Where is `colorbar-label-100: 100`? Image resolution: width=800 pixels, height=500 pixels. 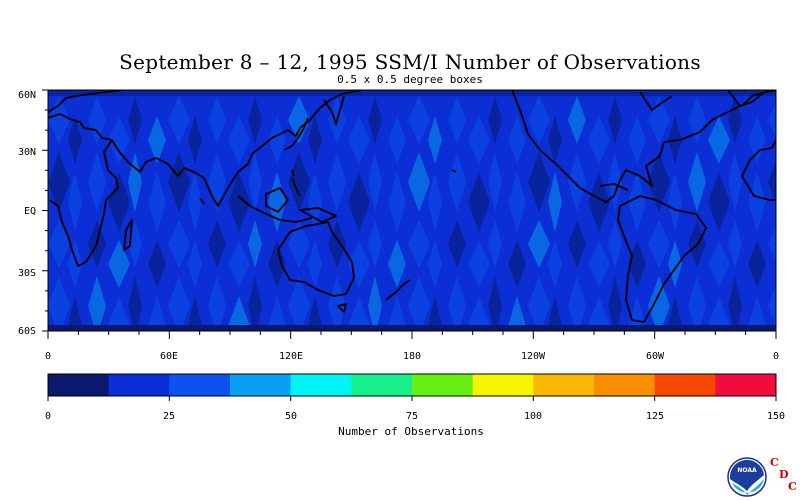 colorbar-label-100: 100 is located at coordinates (533, 416).